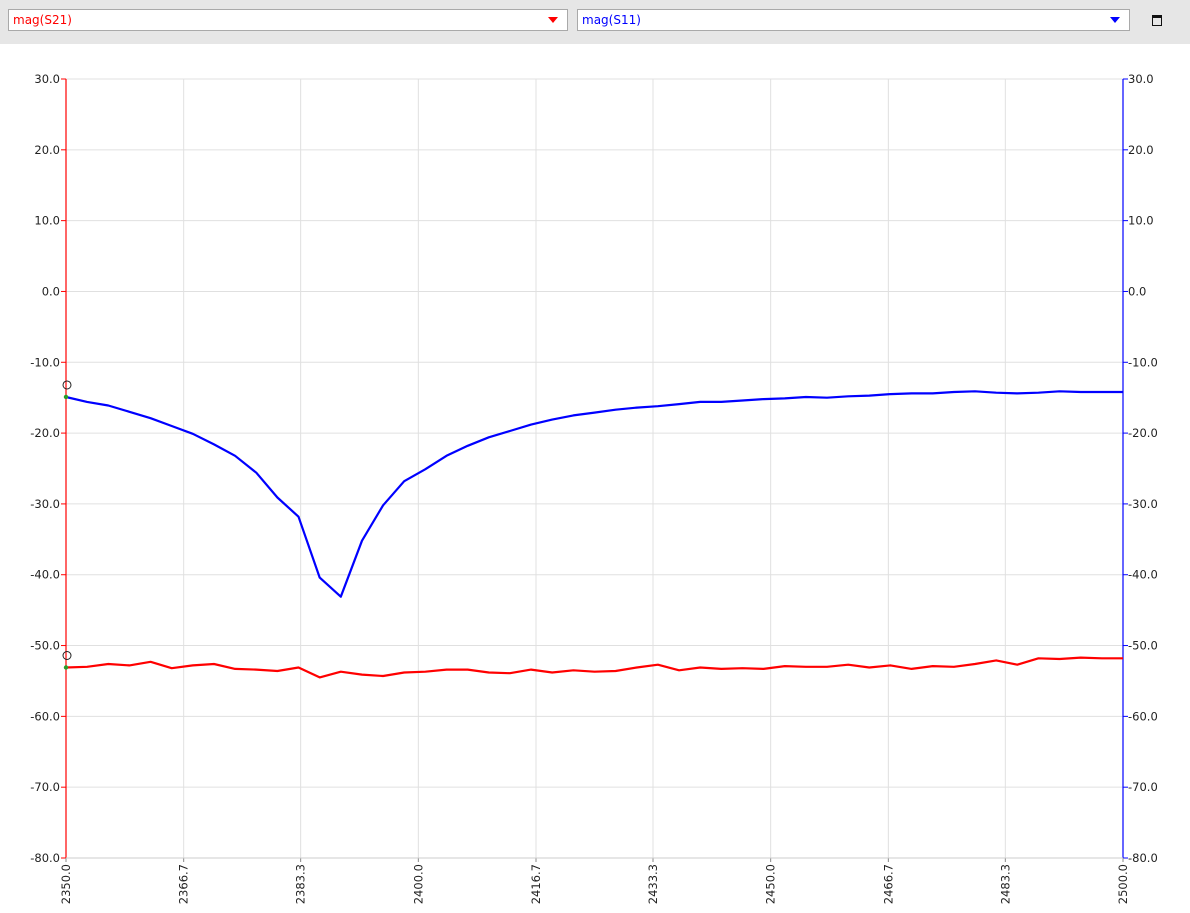  I want to click on x-tick-label: 2350.0, so click(66, 884).